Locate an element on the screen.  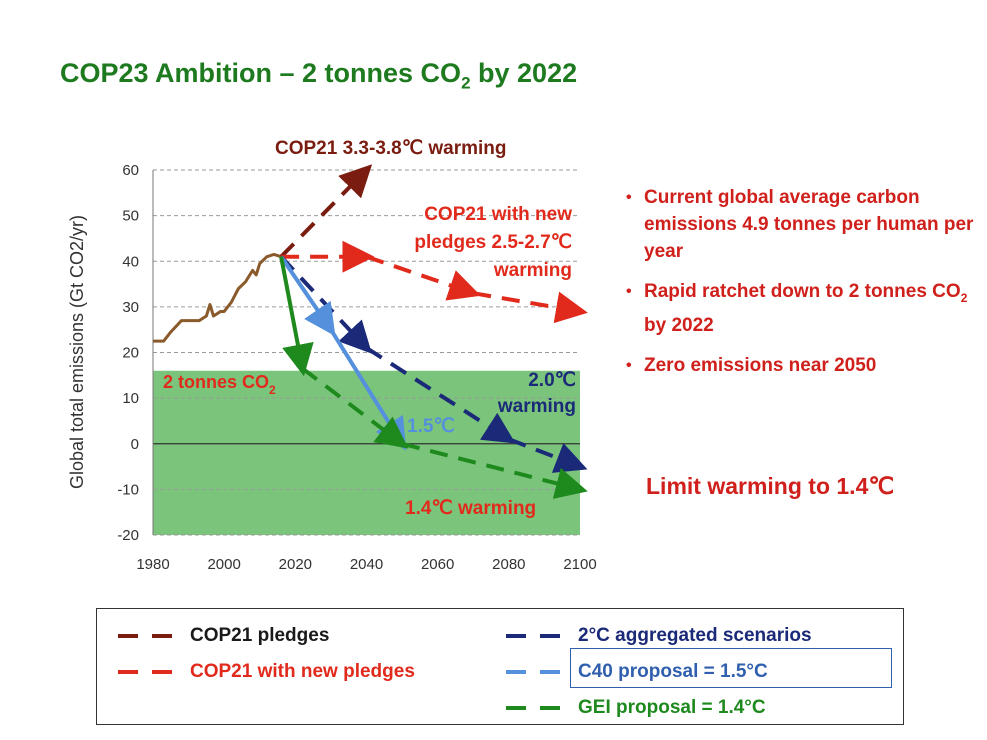
y-tick-label: 40 is located at coordinates (130, 261).